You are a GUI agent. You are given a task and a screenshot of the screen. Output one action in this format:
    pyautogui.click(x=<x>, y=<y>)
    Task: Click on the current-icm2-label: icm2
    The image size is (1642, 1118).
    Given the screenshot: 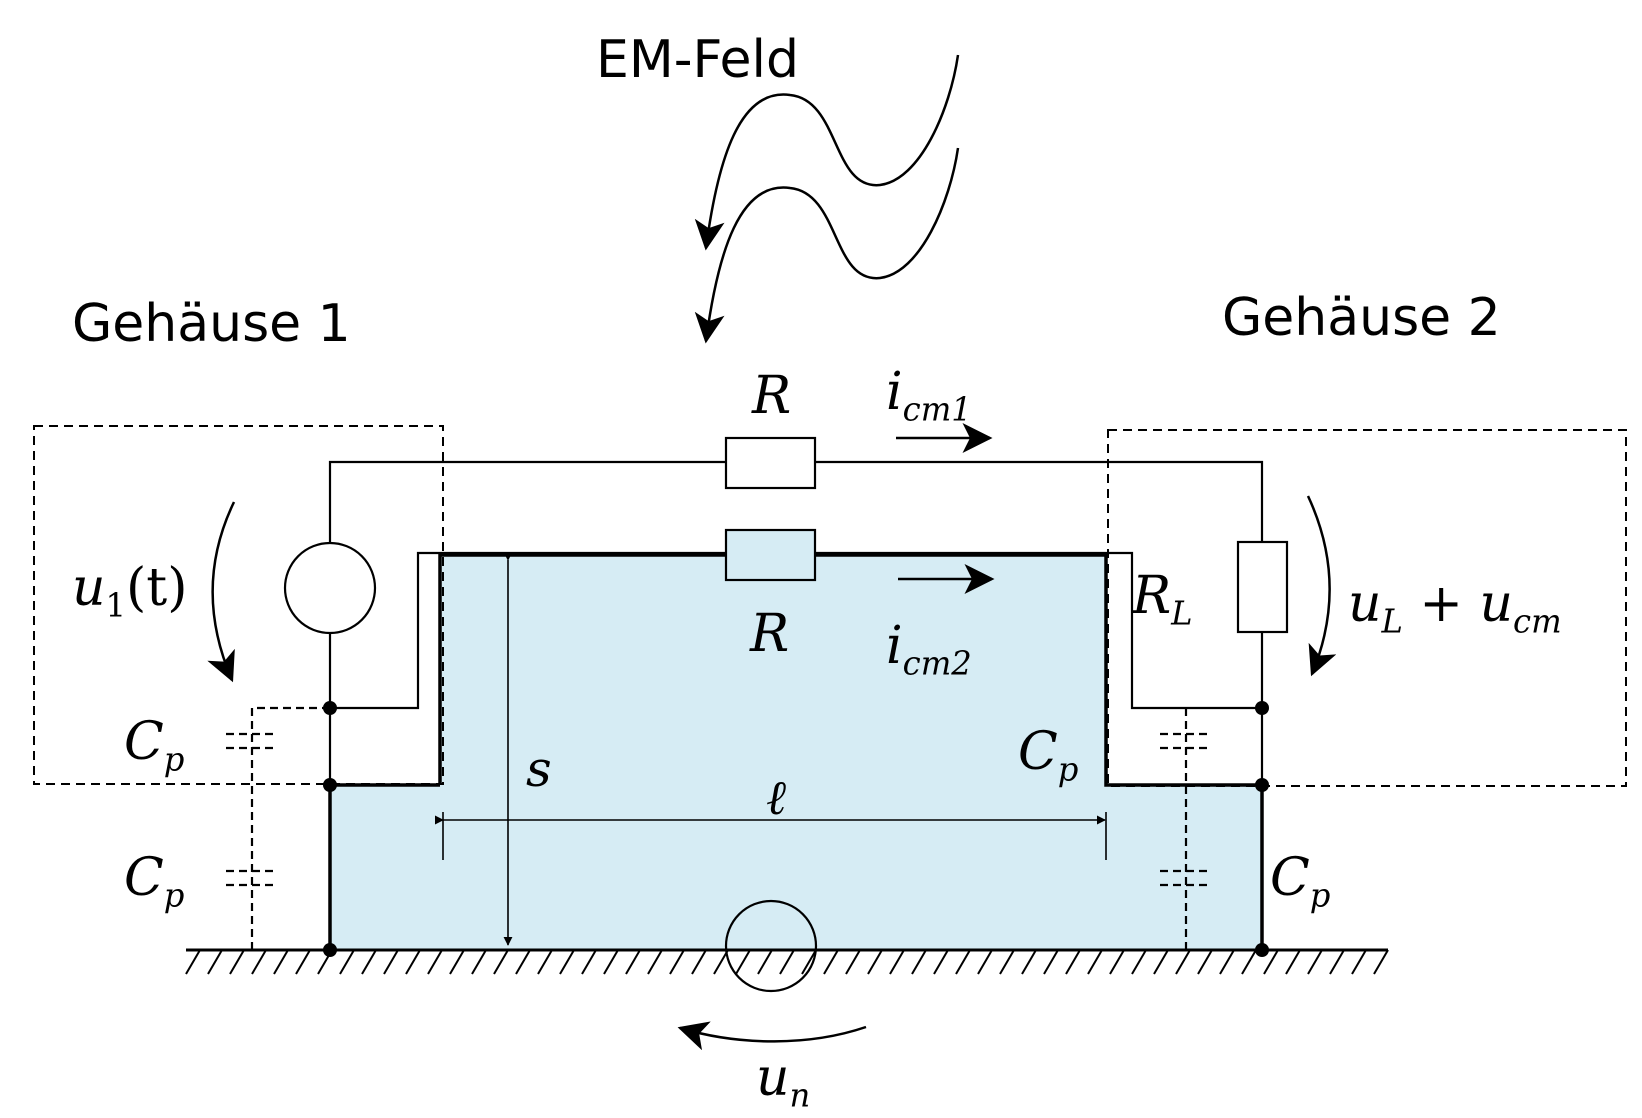 What is the action you would take?
    pyautogui.click(x=929, y=649)
    